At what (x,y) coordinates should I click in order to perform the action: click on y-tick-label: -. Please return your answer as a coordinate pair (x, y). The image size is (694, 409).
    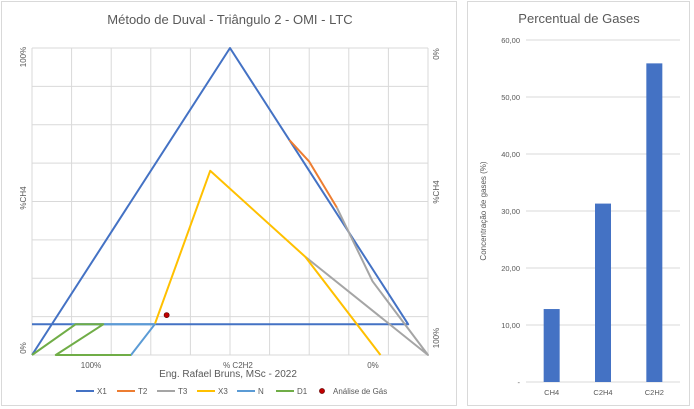
    Looking at the image, I should click on (519, 382).